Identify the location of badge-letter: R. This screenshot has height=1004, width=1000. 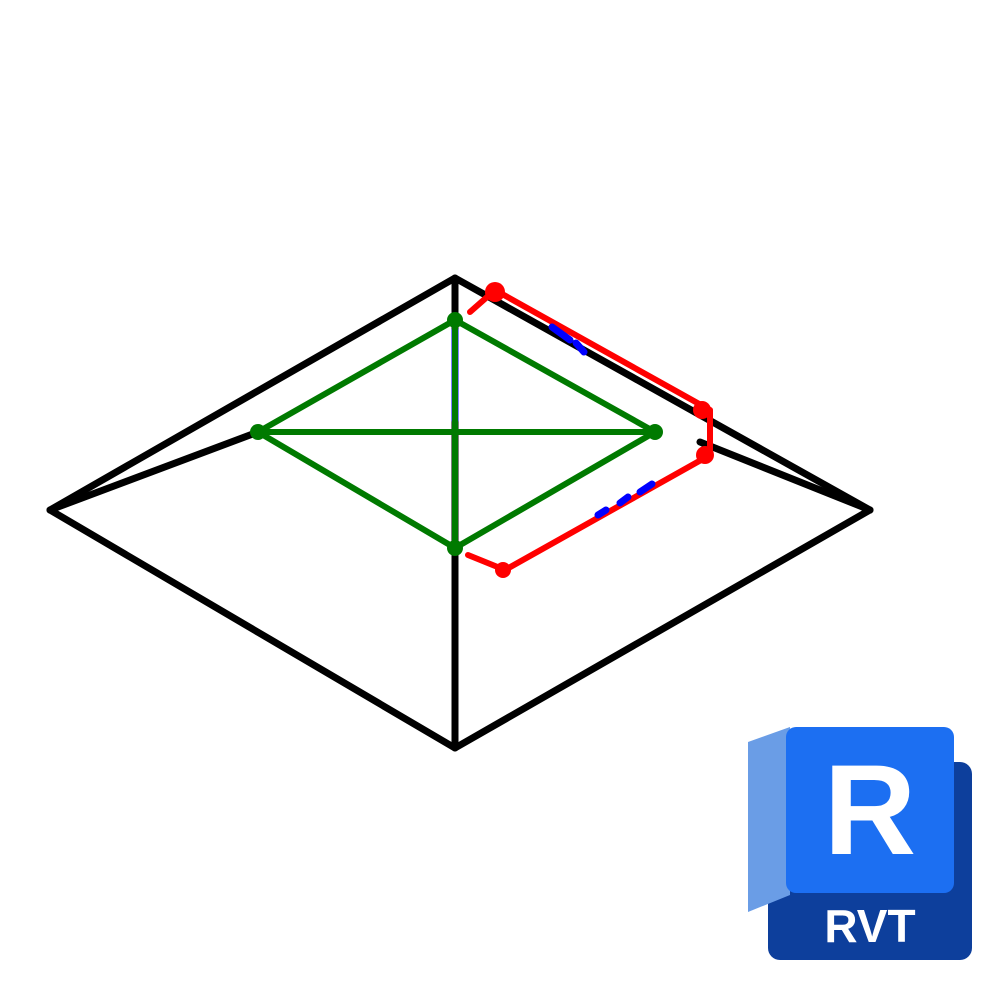
(870, 810).